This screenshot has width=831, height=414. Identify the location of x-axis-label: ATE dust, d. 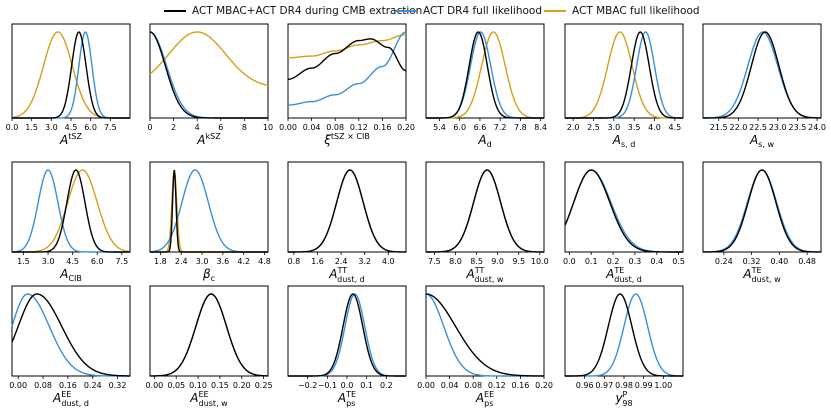
(623, 275).